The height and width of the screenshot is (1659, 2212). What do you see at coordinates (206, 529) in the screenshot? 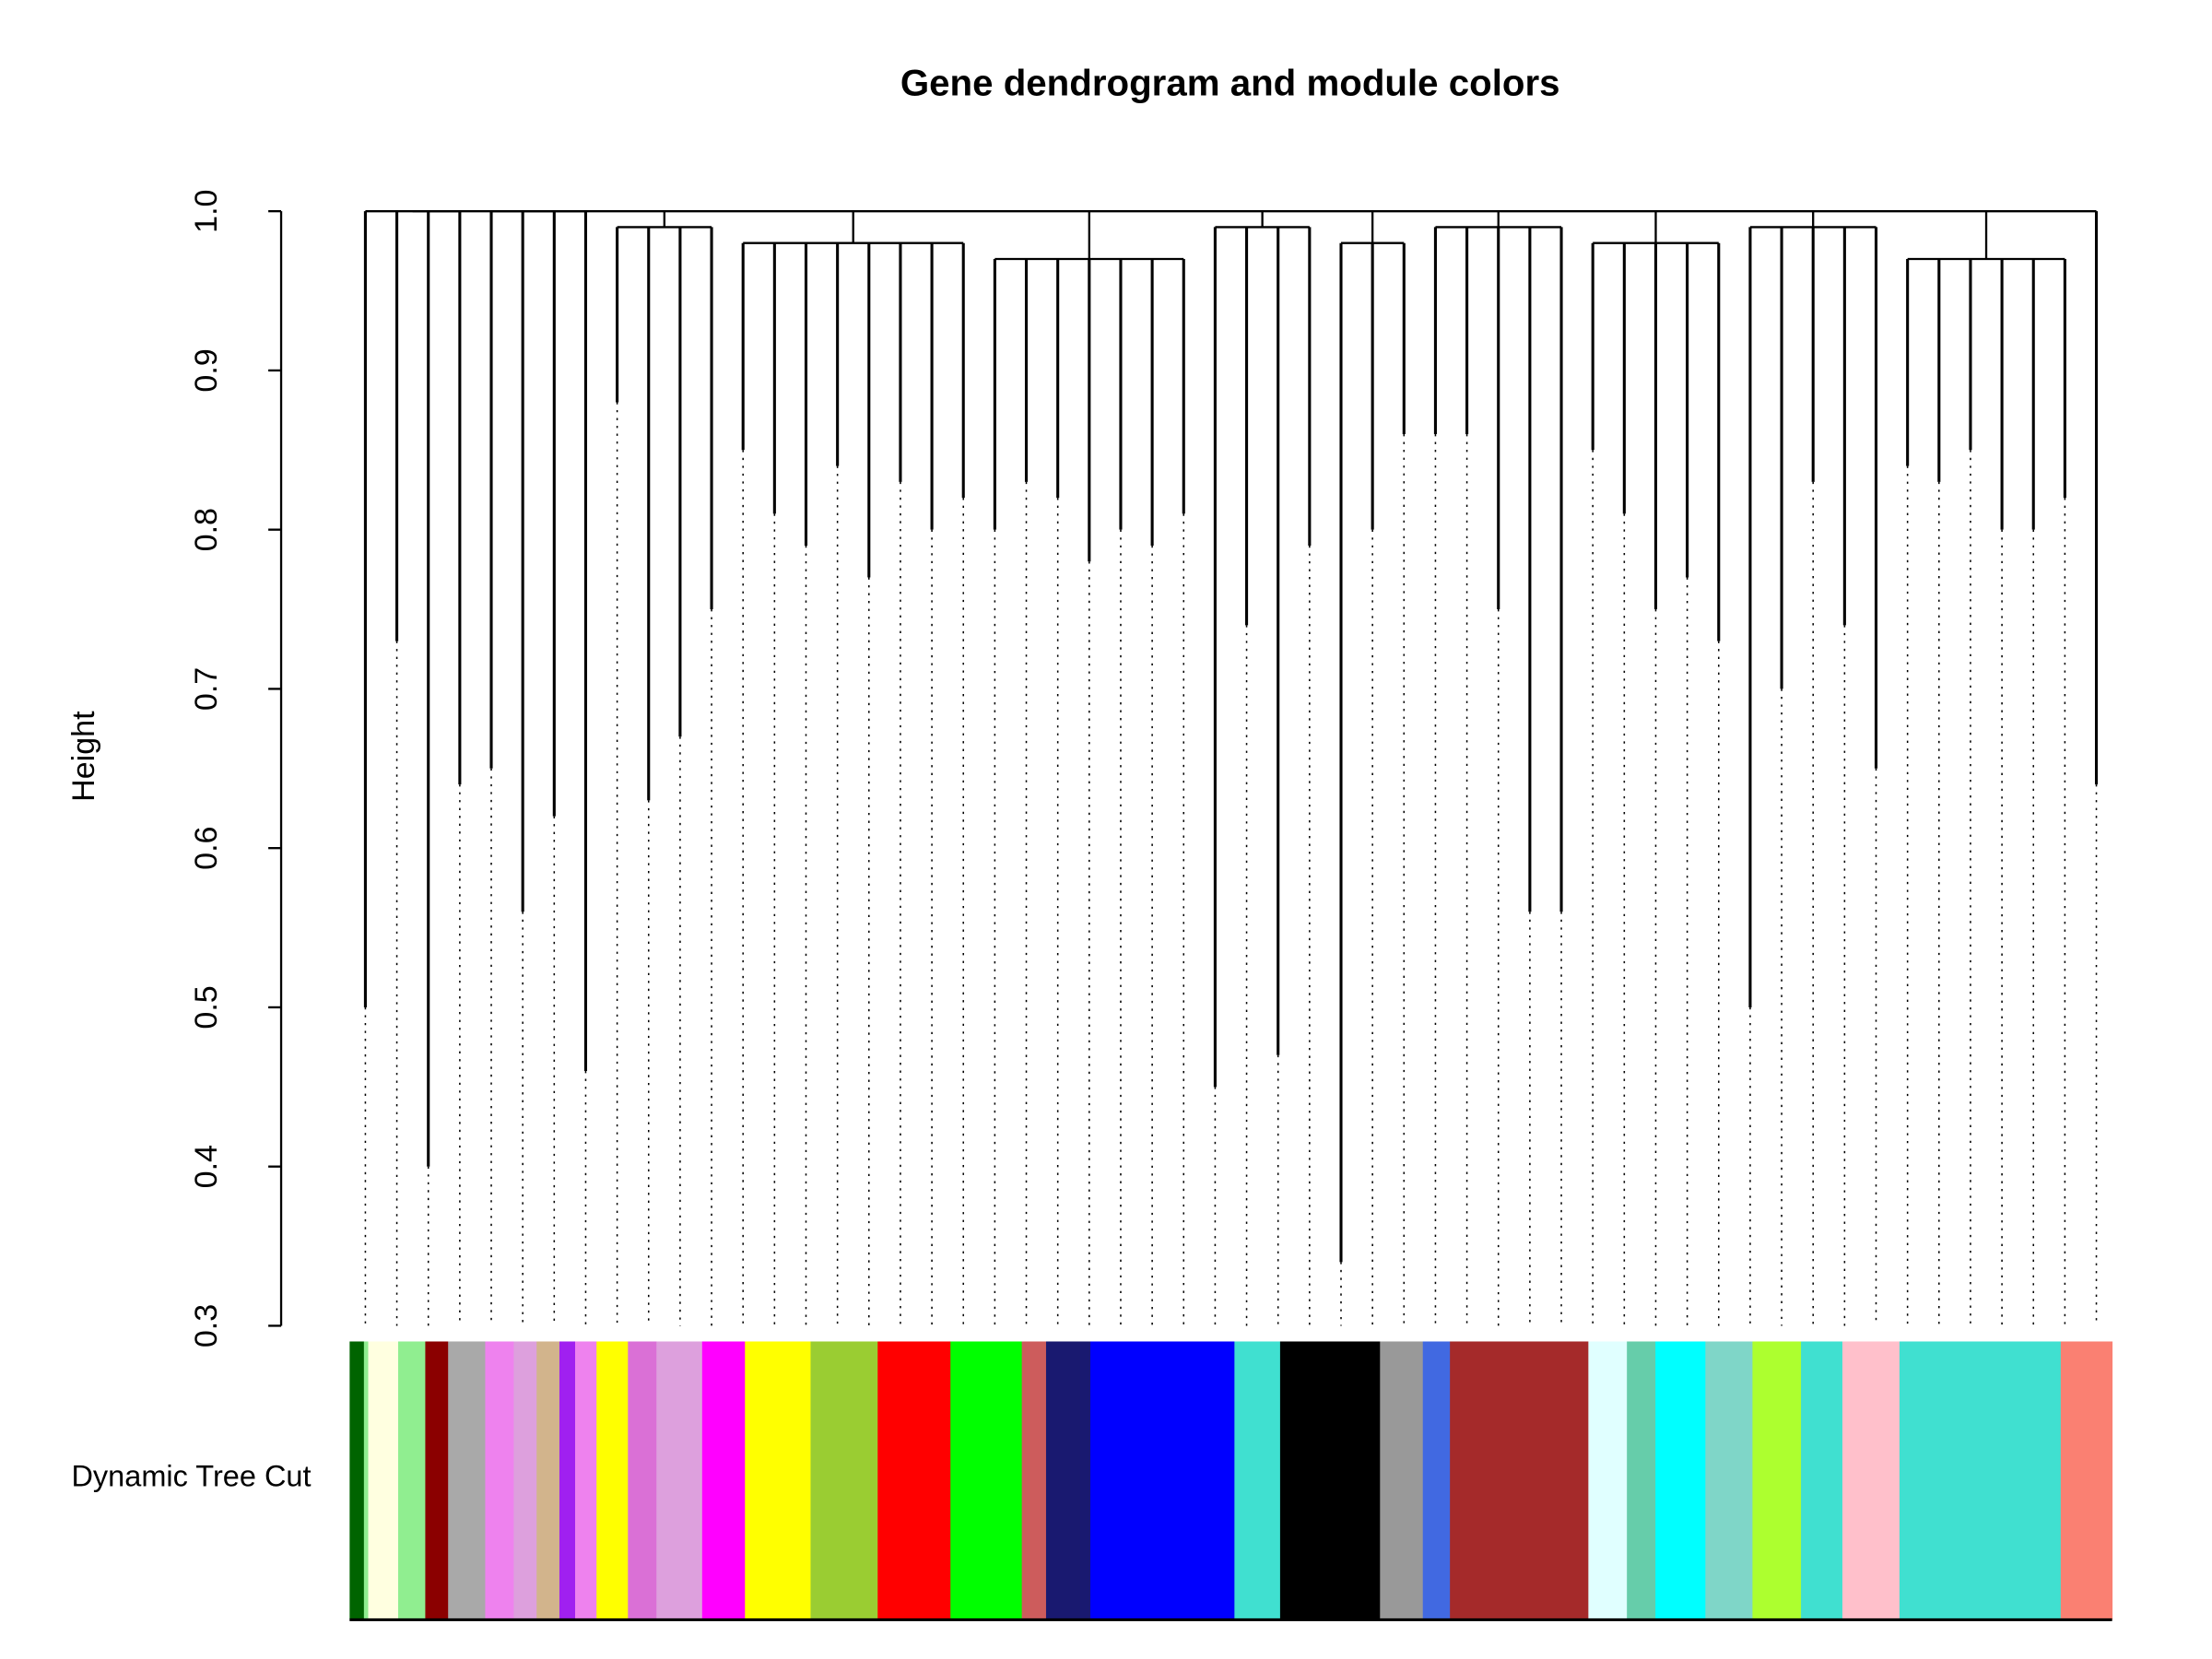
I see `y-tick-label: 0.8` at bounding box center [206, 529].